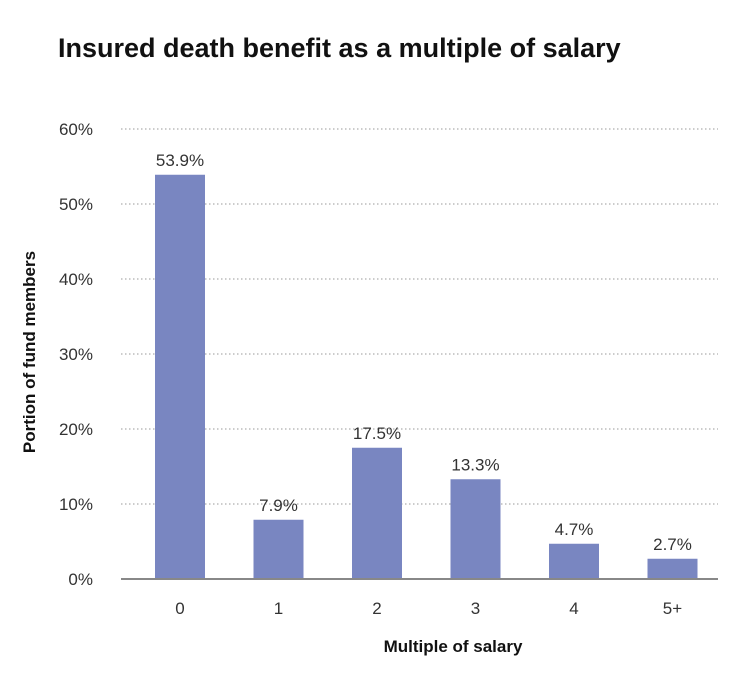 The image size is (750, 682). What do you see at coordinates (76, 504) in the screenshot?
I see `y-tick-label: 10%` at bounding box center [76, 504].